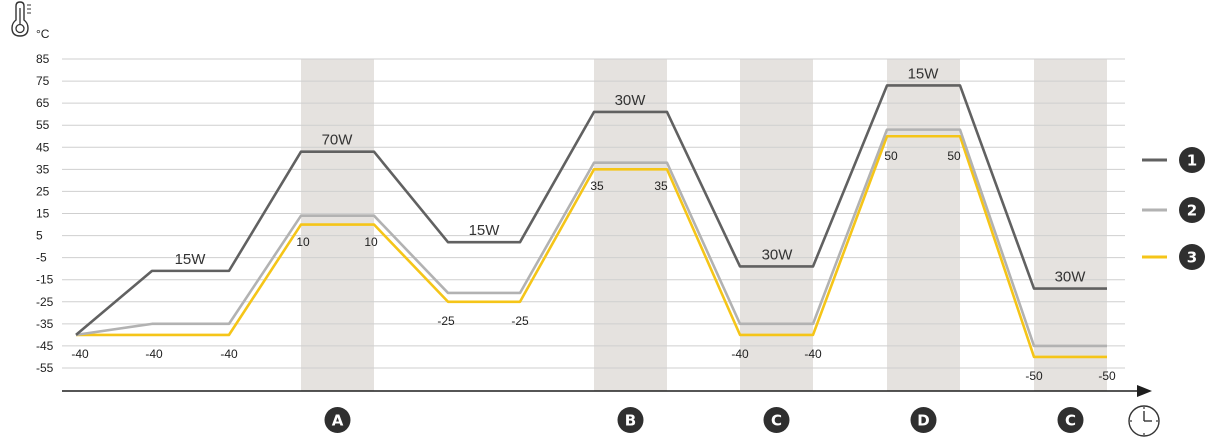 The height and width of the screenshot is (444, 1215). What do you see at coordinates (43, 81) in the screenshot?
I see `y-tick-label: 75` at bounding box center [43, 81].